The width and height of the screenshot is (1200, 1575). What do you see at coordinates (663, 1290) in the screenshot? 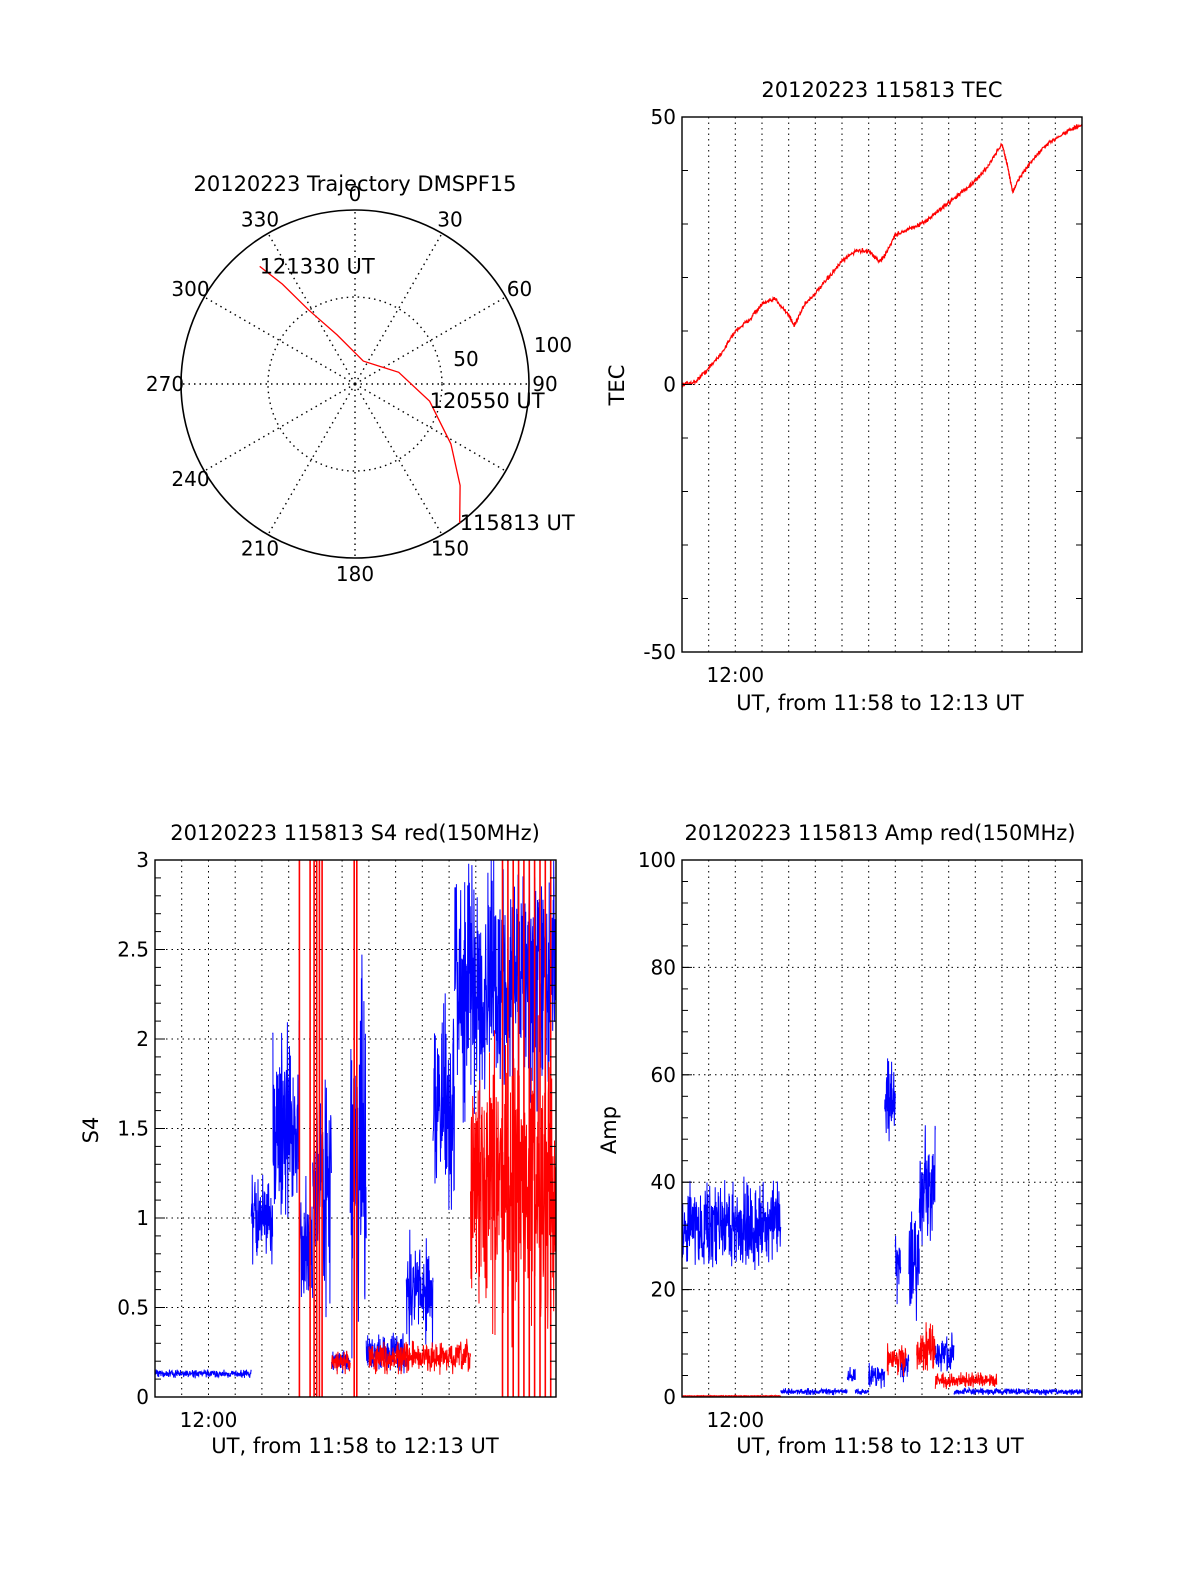
I see `amp-y-tick-label: 20` at bounding box center [663, 1290].